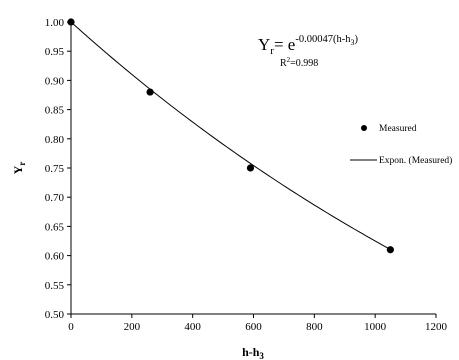 Image resolution: width=459 pixels, height=360 pixels. Describe the element at coordinates (55, 169) in the screenshot. I see `y-tick-label: 0.75` at that location.